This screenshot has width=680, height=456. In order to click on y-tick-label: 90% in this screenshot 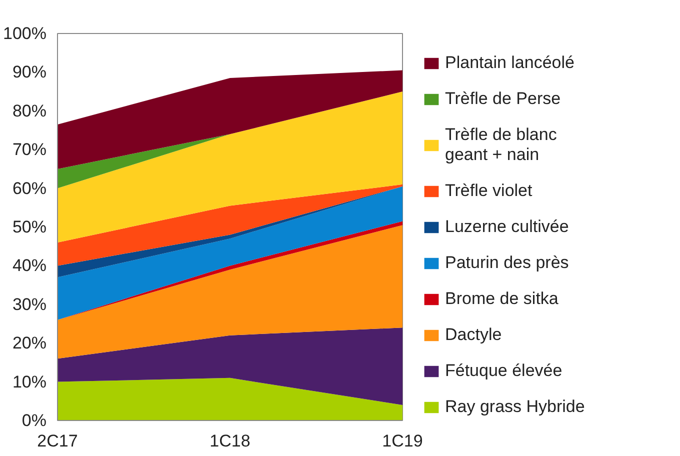, I will do `click(29, 72)`.